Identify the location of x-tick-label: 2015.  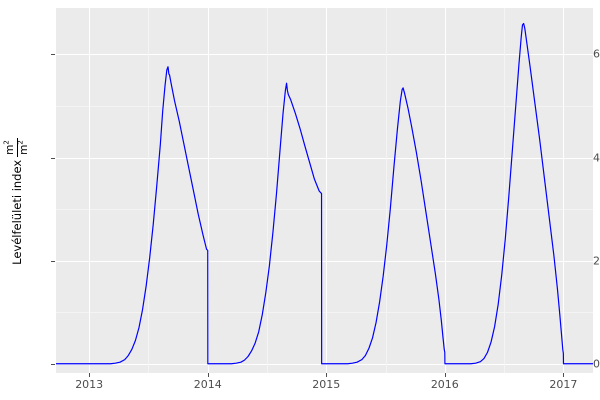
(326, 384).